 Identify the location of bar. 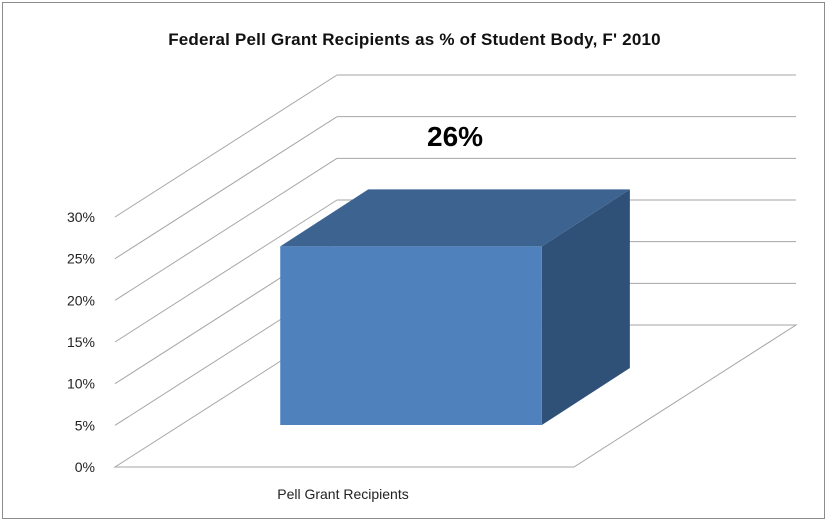
(411, 335).